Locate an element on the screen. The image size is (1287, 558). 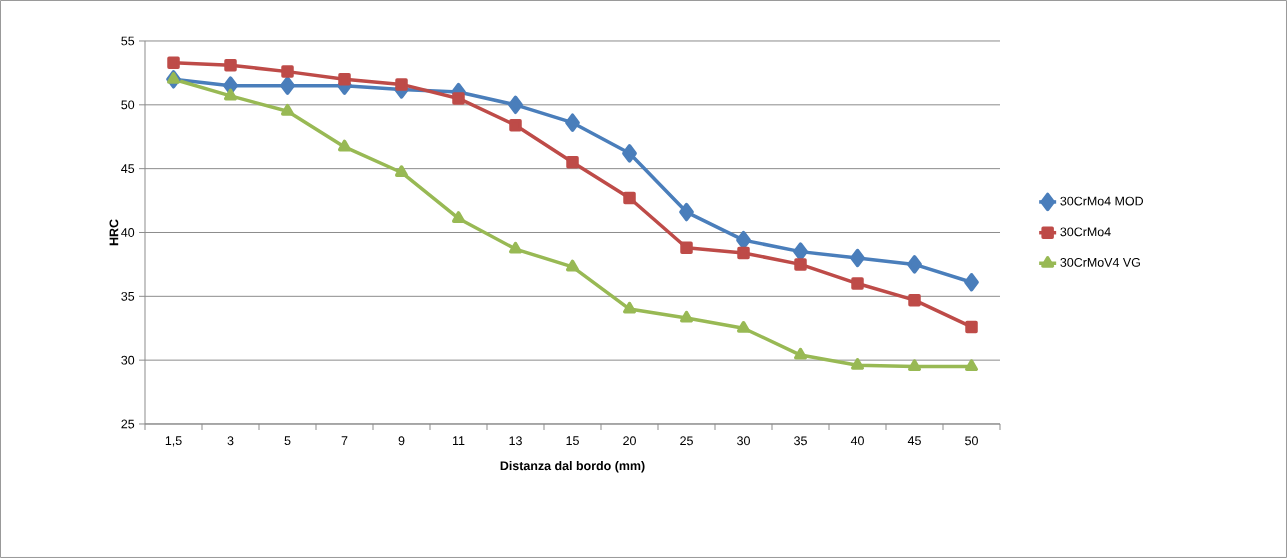
x-tick-label: 15 is located at coordinates (572, 441).